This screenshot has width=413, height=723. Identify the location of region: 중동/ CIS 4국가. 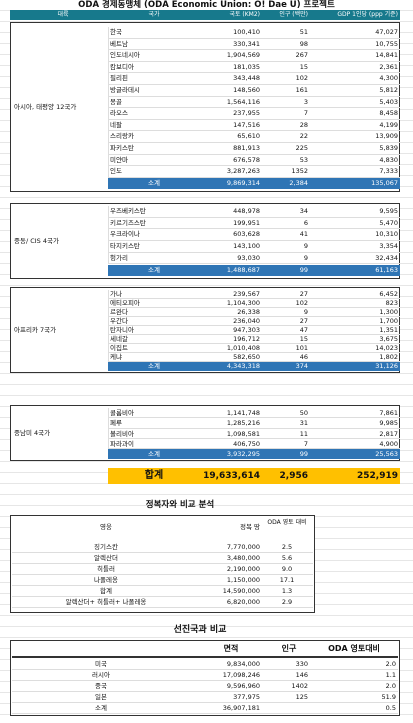
(36, 241).